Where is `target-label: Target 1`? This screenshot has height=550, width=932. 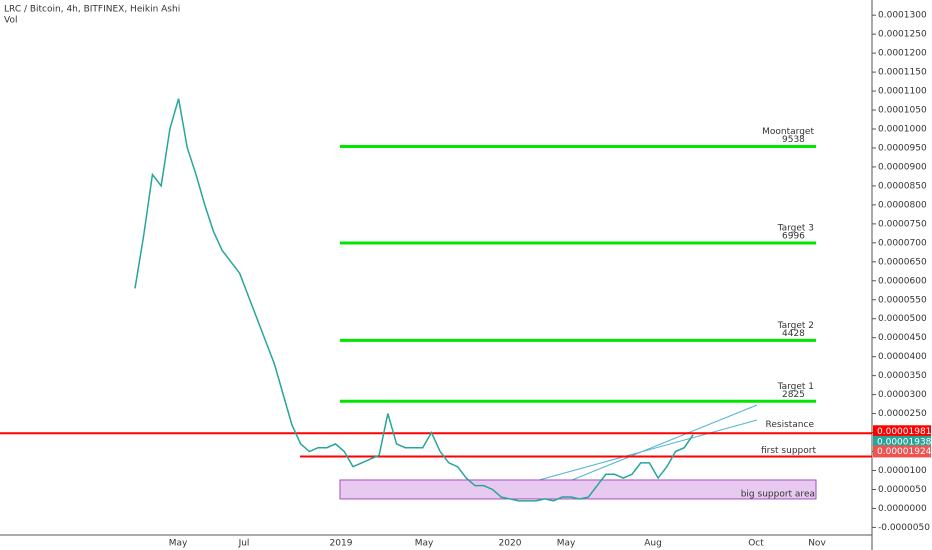
target-label: Target 1 is located at coordinates (795, 387).